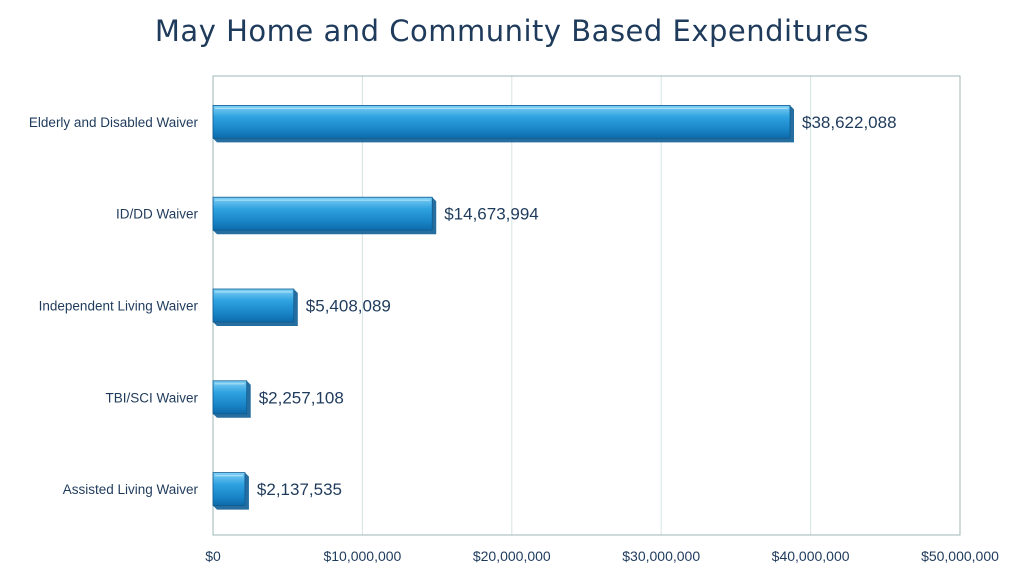 This screenshot has width=1024, height=578. Describe the element at coordinates (661, 556) in the screenshot. I see `x-tick-label: $30,000,000` at that location.